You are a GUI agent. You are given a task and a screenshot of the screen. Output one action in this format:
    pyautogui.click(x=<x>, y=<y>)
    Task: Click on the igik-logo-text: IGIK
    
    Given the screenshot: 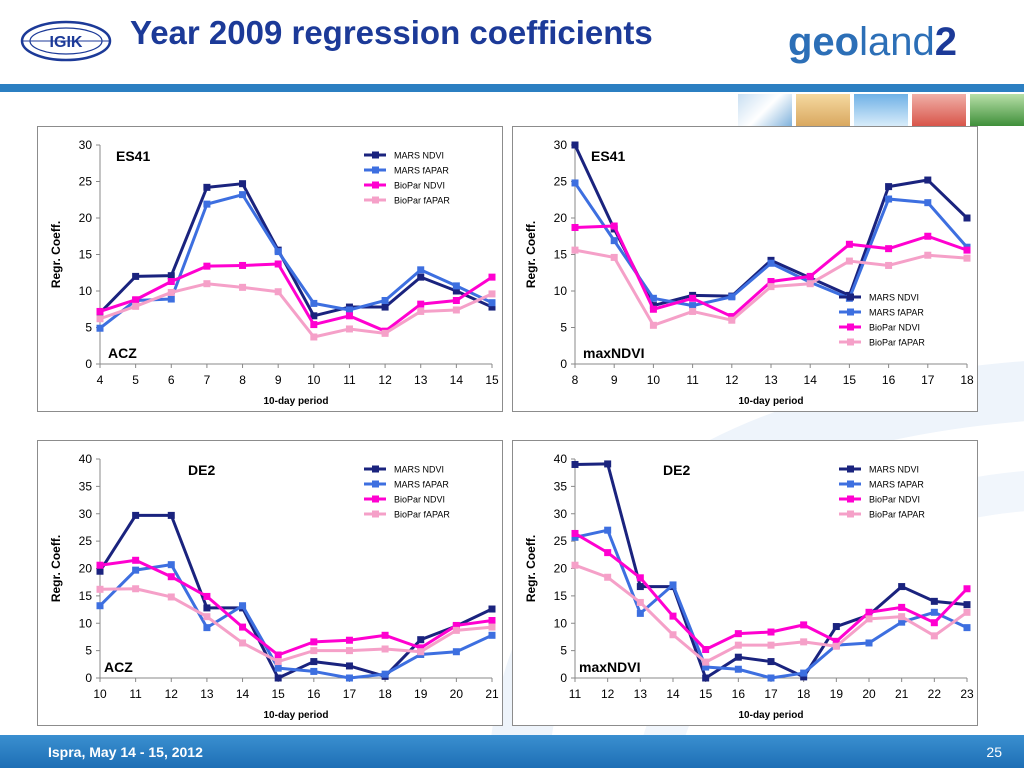 What is the action you would take?
    pyautogui.click(x=66, y=42)
    